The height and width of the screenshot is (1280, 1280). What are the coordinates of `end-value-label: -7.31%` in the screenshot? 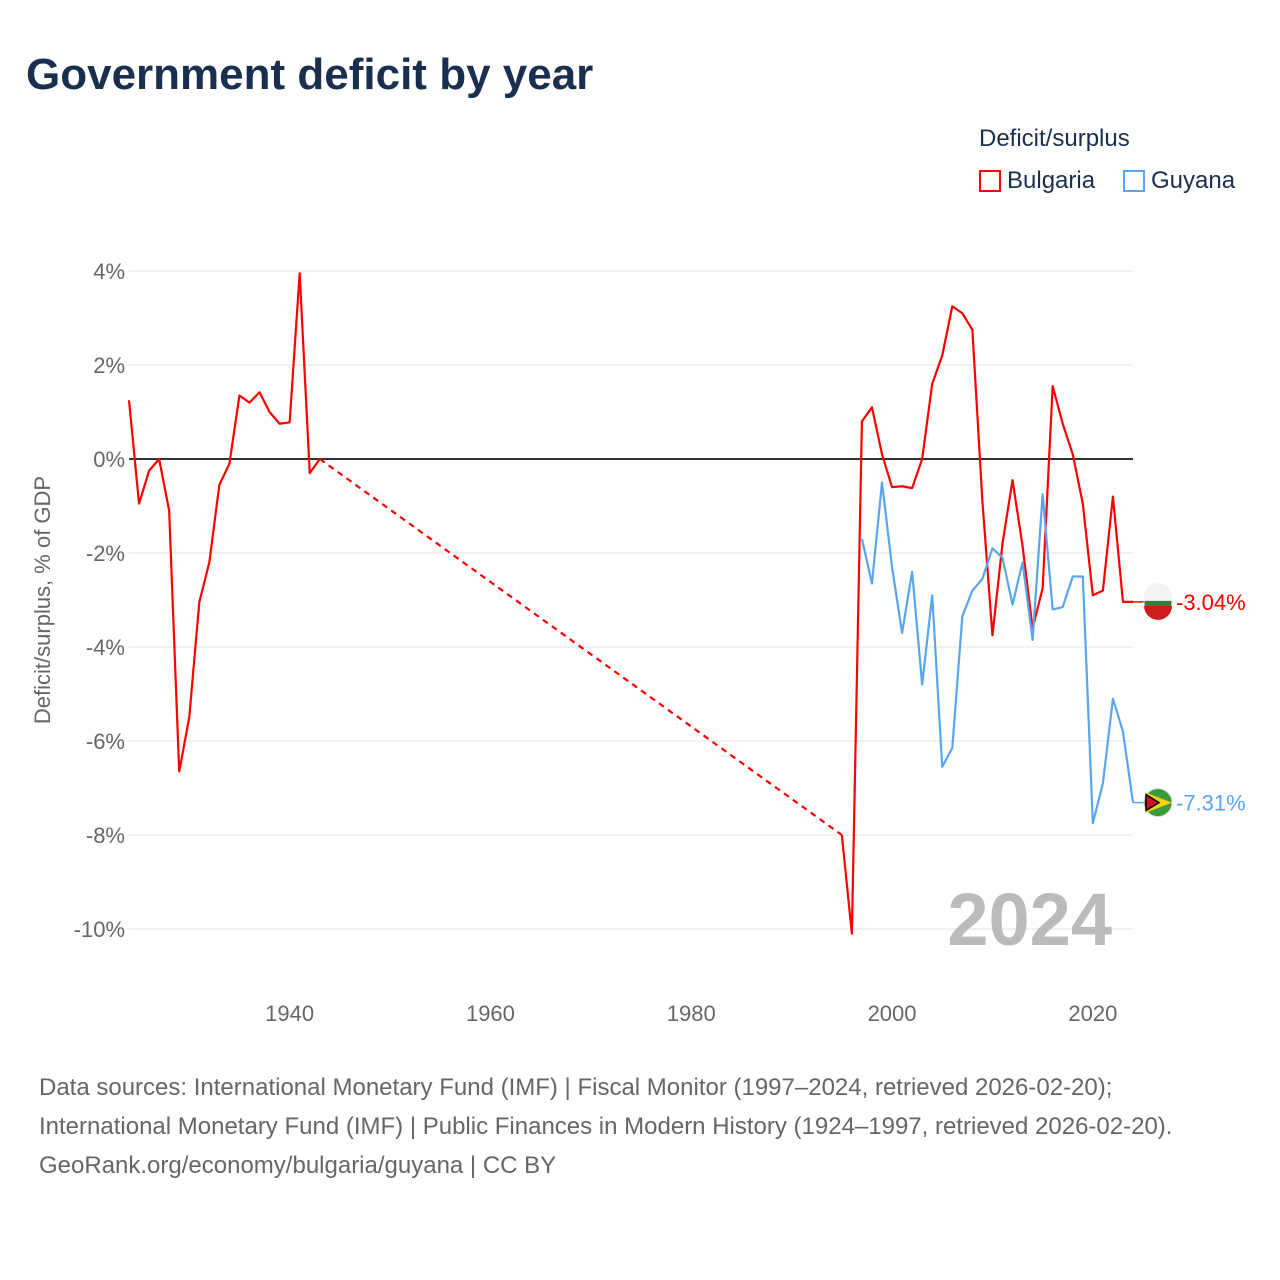 It's located at (1211, 803).